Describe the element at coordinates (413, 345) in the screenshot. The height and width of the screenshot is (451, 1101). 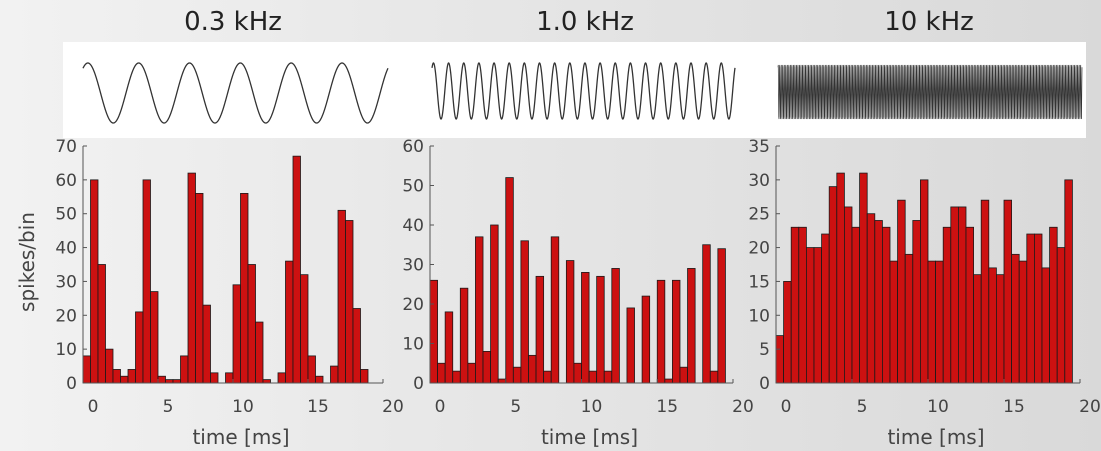
I see `y-tick-label: 10` at that location.